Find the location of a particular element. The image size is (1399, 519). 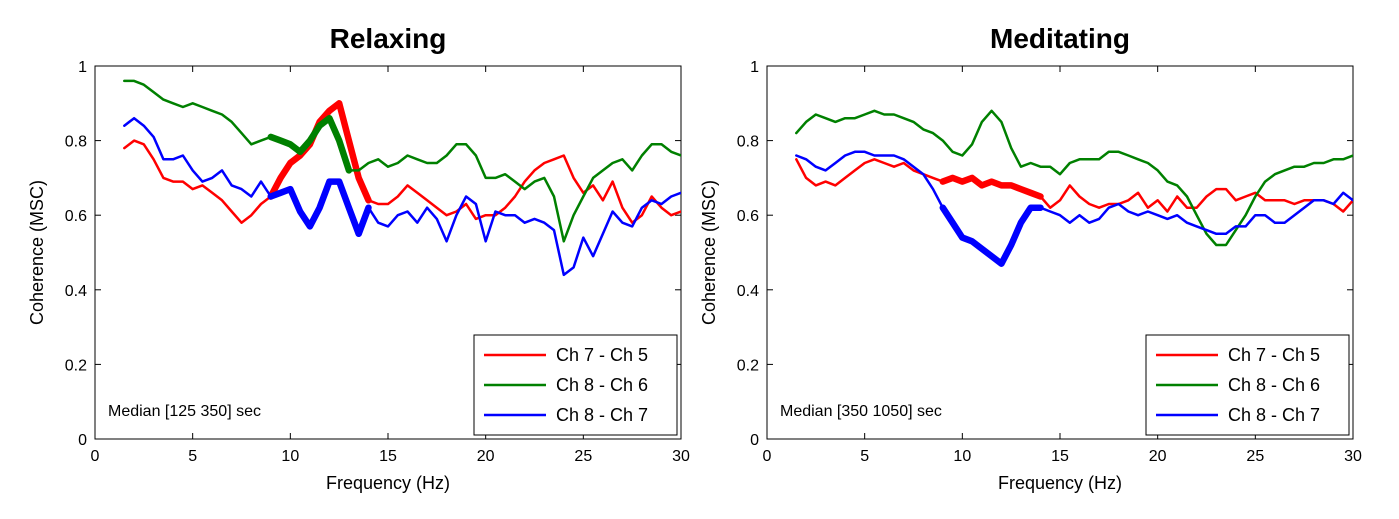

plot-area is located at coordinates (1074, 188).